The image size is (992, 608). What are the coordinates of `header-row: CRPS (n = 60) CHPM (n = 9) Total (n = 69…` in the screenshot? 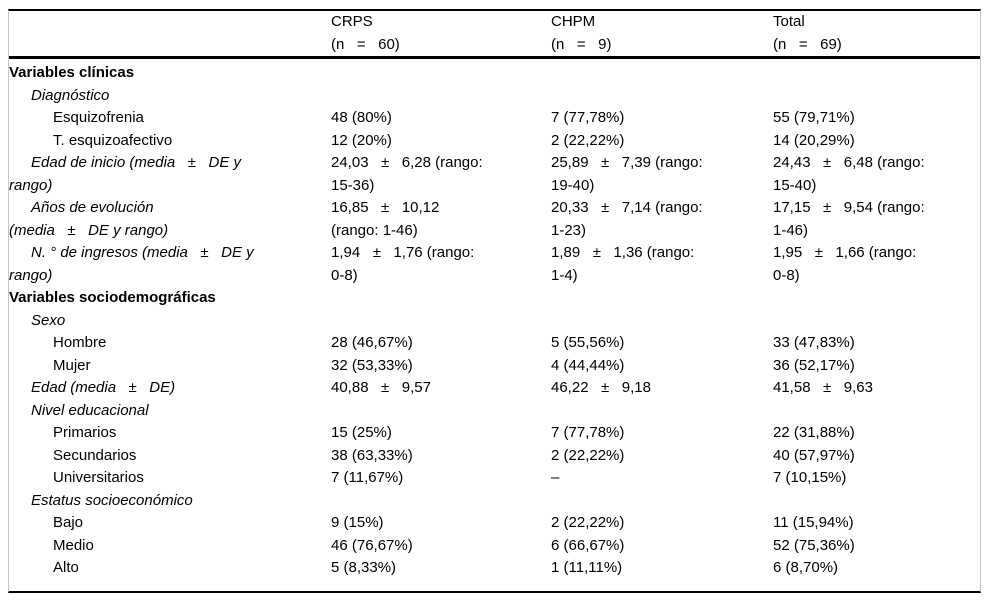 It's located at (494, 35).